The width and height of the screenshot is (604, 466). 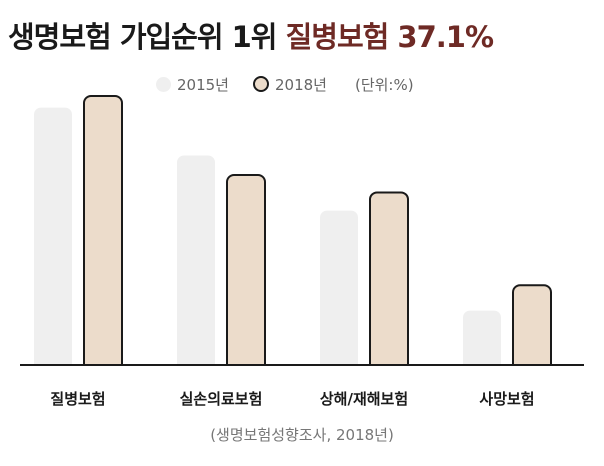 What do you see at coordinates (384, 84) in the screenshot?
I see `legend-unit: (단위:%)` at bounding box center [384, 84].